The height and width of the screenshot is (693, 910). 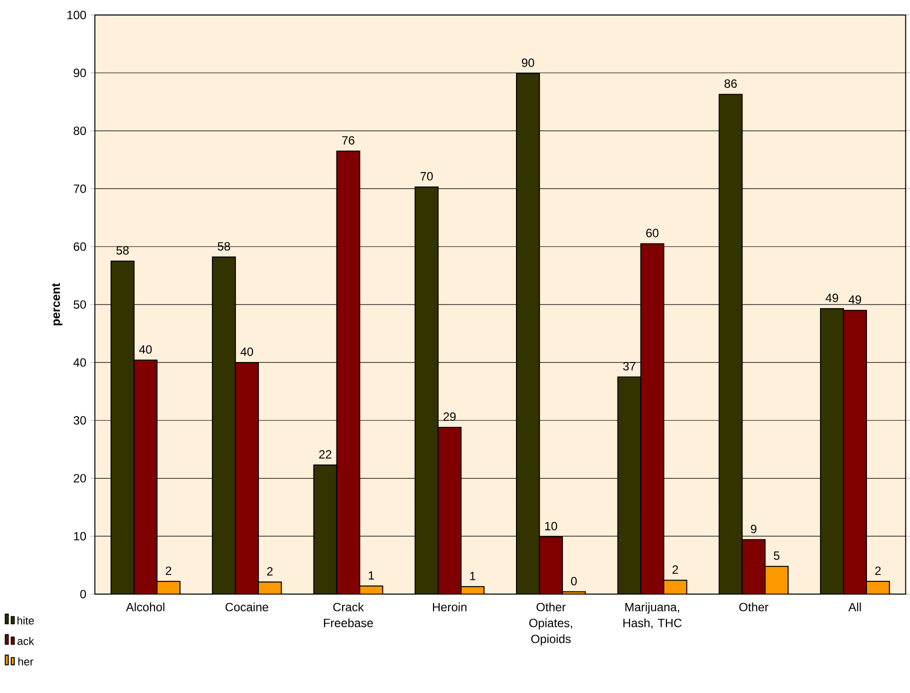 What do you see at coordinates (777, 556) in the screenshot?
I see `data-label: 5` at bounding box center [777, 556].